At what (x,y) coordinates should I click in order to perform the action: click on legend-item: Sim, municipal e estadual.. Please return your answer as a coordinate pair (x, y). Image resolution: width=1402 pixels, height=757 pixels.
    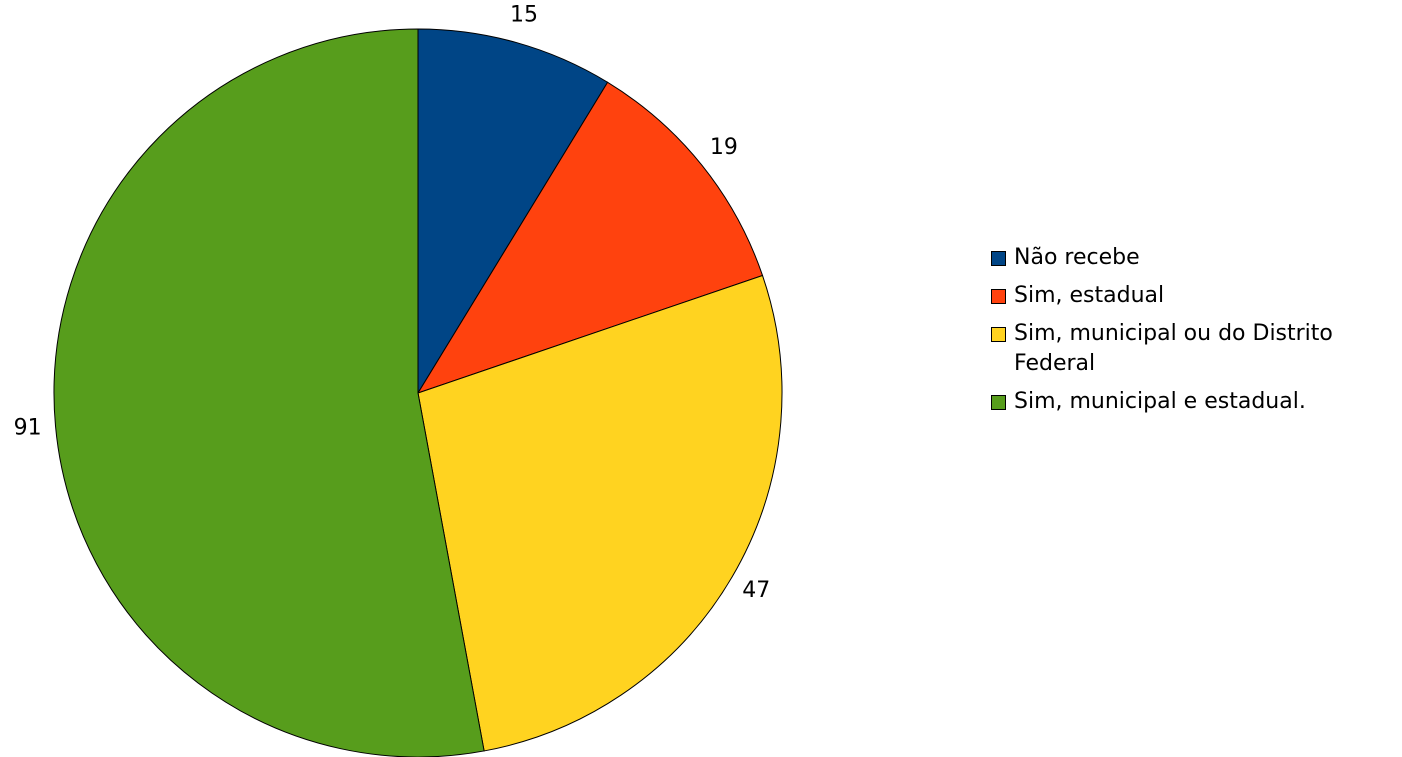
    Looking at the image, I should click on (1193, 402).